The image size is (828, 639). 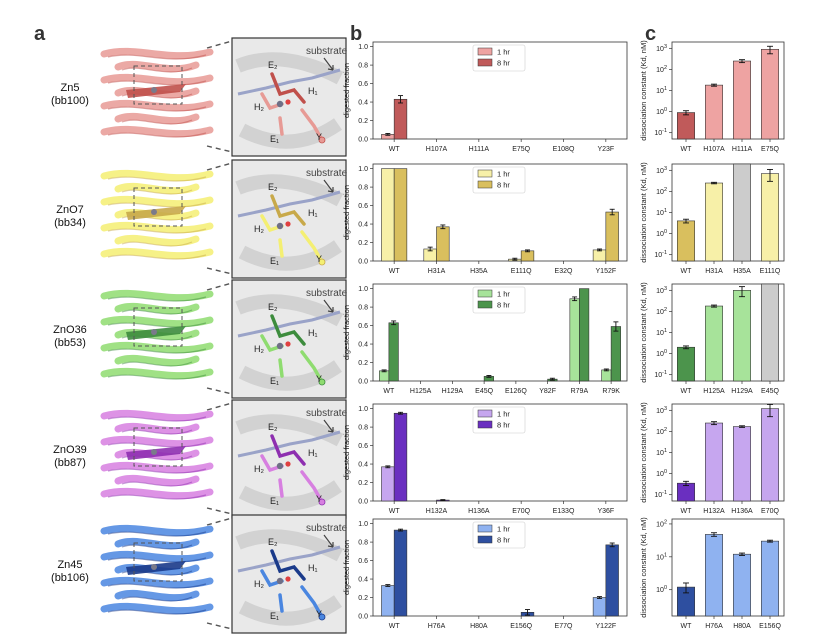 What do you see at coordinates (356, 34) in the screenshot?
I see `panel-label-b: b` at bounding box center [356, 34].